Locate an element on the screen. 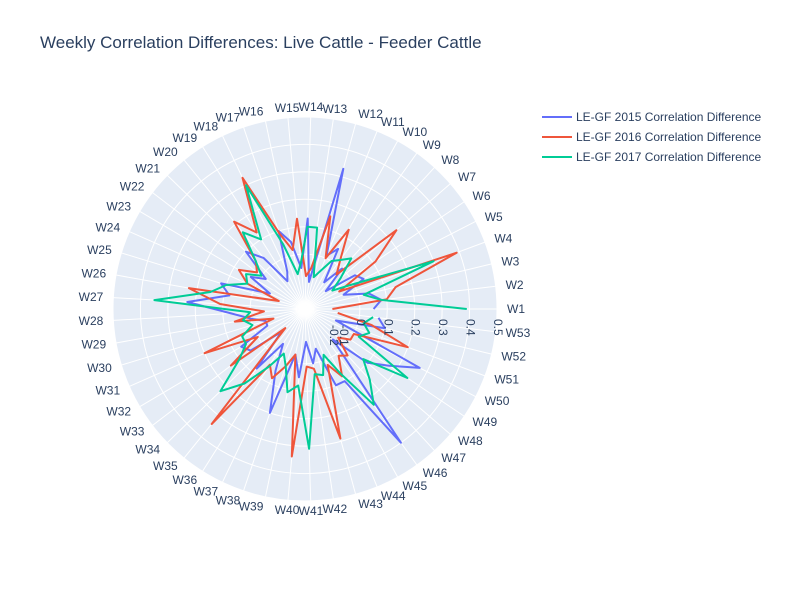 The width and height of the screenshot is (800, 600). angular-tick-label: W51 is located at coordinates (506, 379).